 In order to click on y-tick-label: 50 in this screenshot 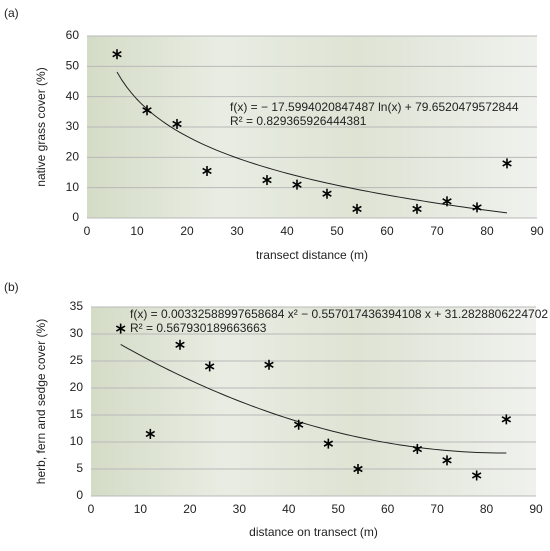, I will do `click(73, 66)`.